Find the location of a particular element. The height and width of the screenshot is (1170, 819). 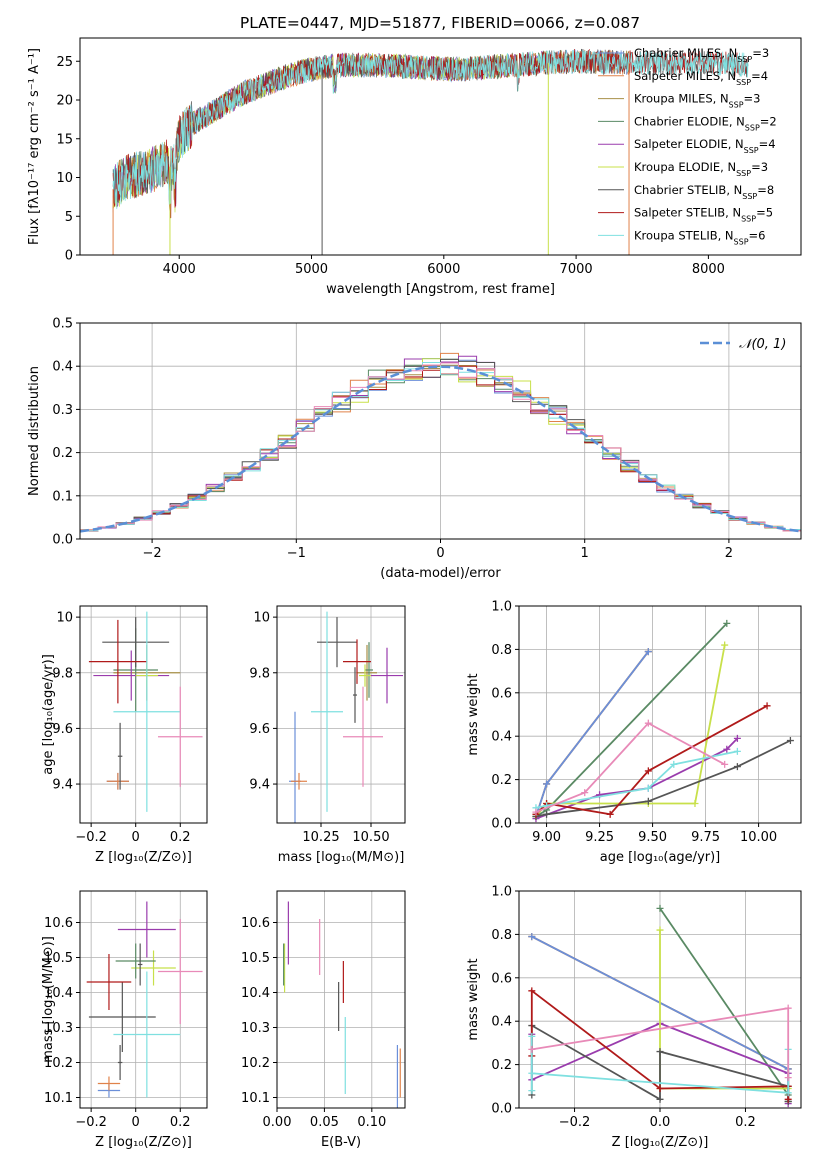

y-tick-label: 1.0 is located at coordinates (501, 892).